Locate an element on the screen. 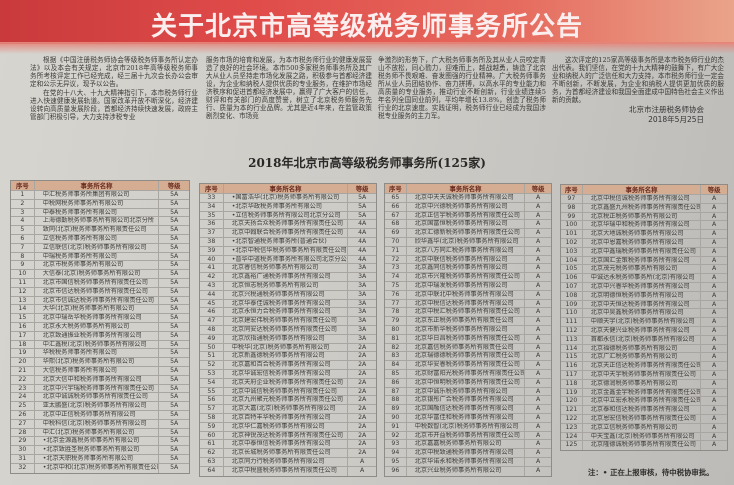 Image resolution: width=734 pixels, height=485 pixels. table-title: 2018年北京市高等级税务师事务所(125家) is located at coordinates (367, 163).